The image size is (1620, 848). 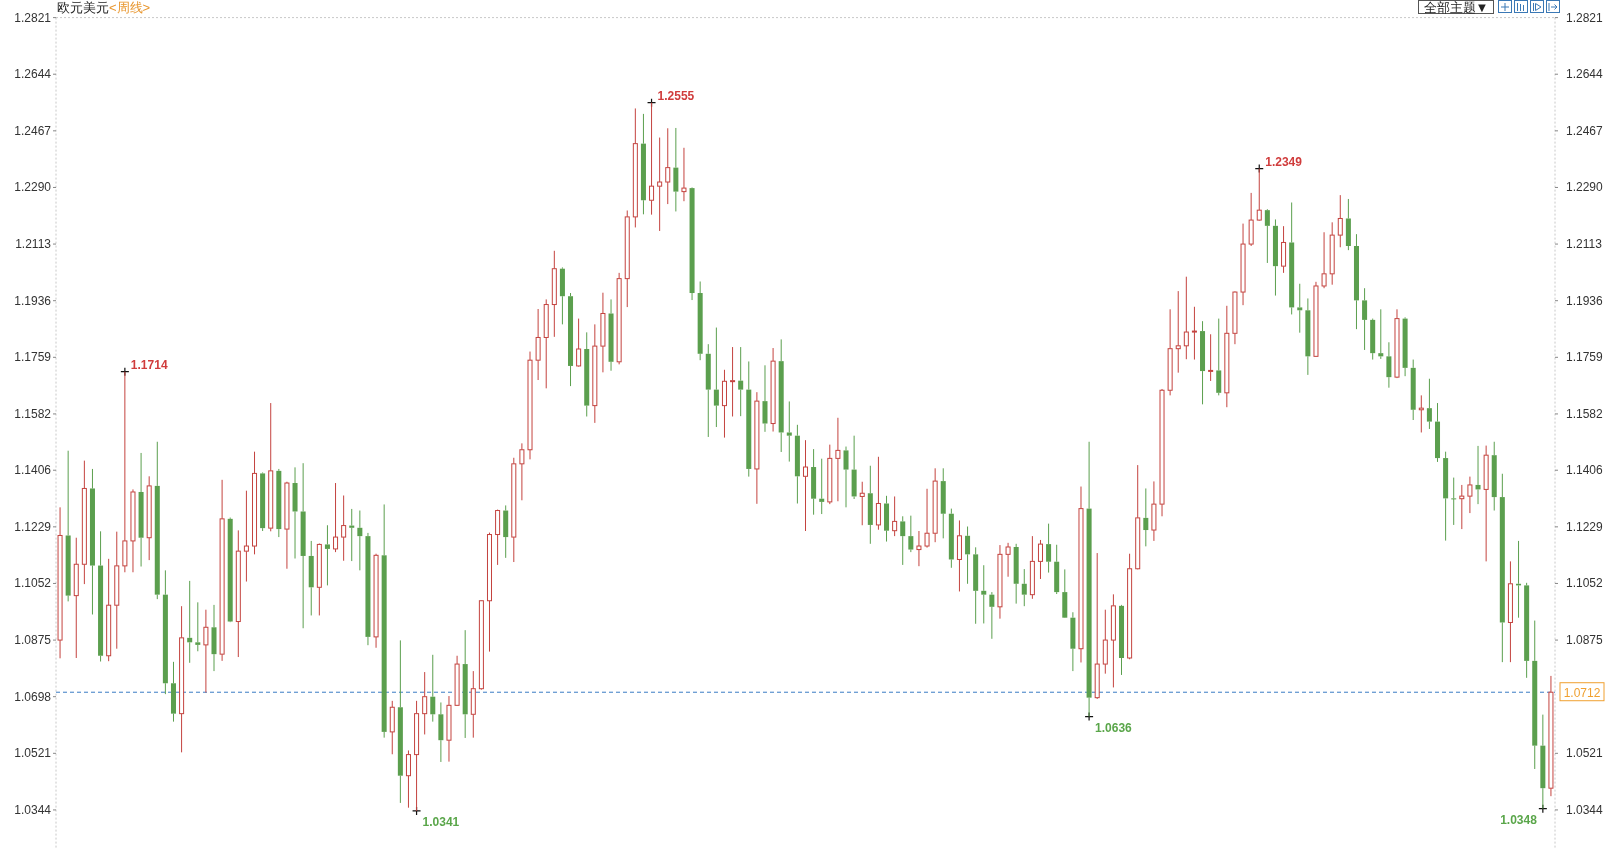 I want to click on y2-tick-label: 1.2644, so click(x=1585, y=74).